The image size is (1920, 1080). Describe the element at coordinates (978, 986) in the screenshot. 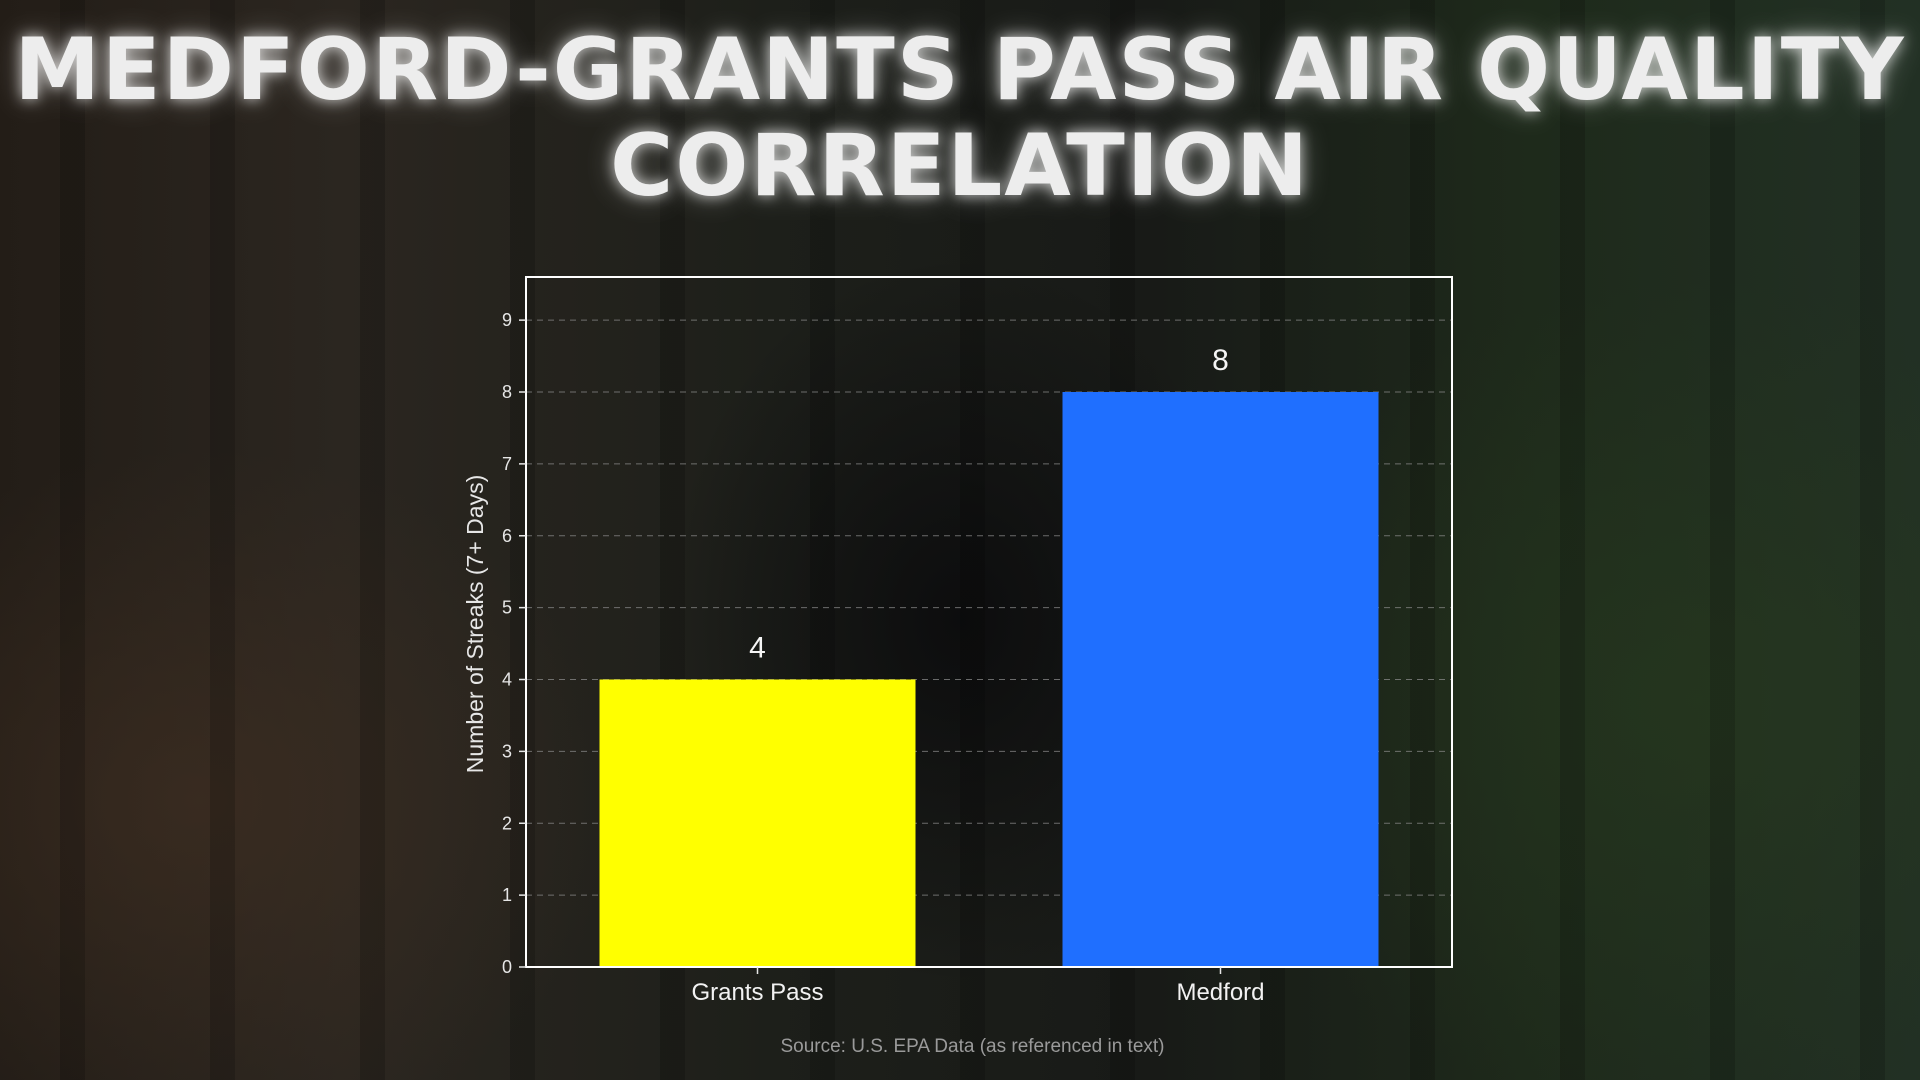

I see `x-axis-ticks: Grants Pass Medford` at that location.